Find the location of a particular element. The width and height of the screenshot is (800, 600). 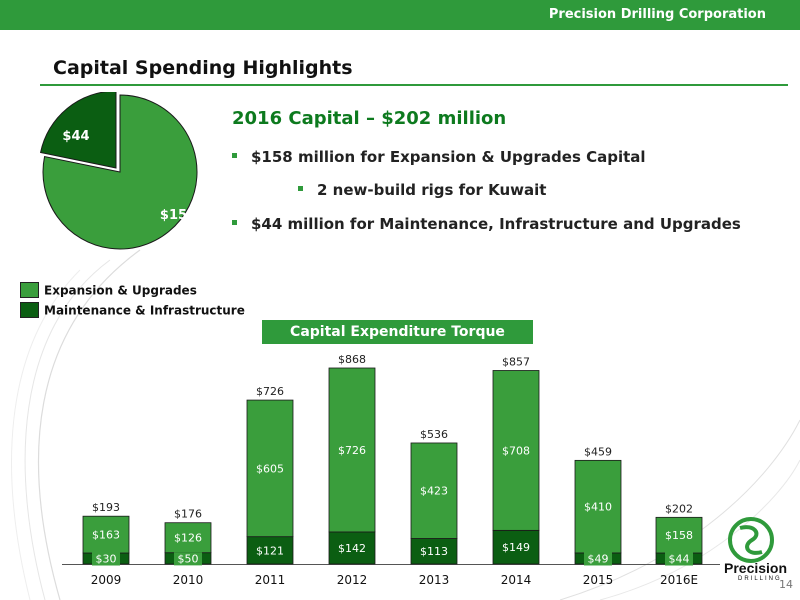

label-expansion-2015: $410 is located at coordinates (598, 507).